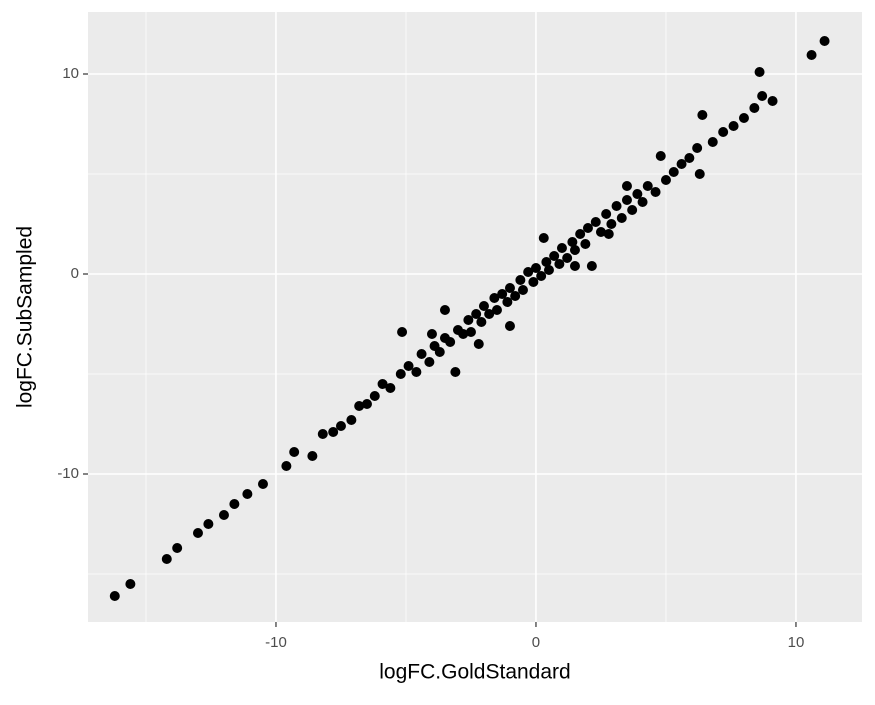 The height and width of the screenshot is (705, 875). Describe the element at coordinates (68, 473) in the screenshot. I see `y-tick-label: -10` at that location.